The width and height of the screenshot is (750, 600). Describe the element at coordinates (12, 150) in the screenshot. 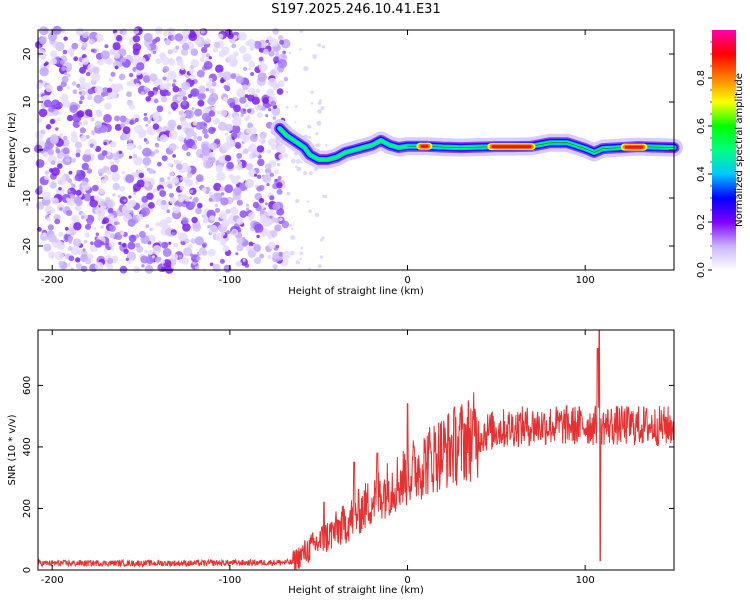

I see `spectrogram-y-axis-label: Frequency (Hz)` at that location.